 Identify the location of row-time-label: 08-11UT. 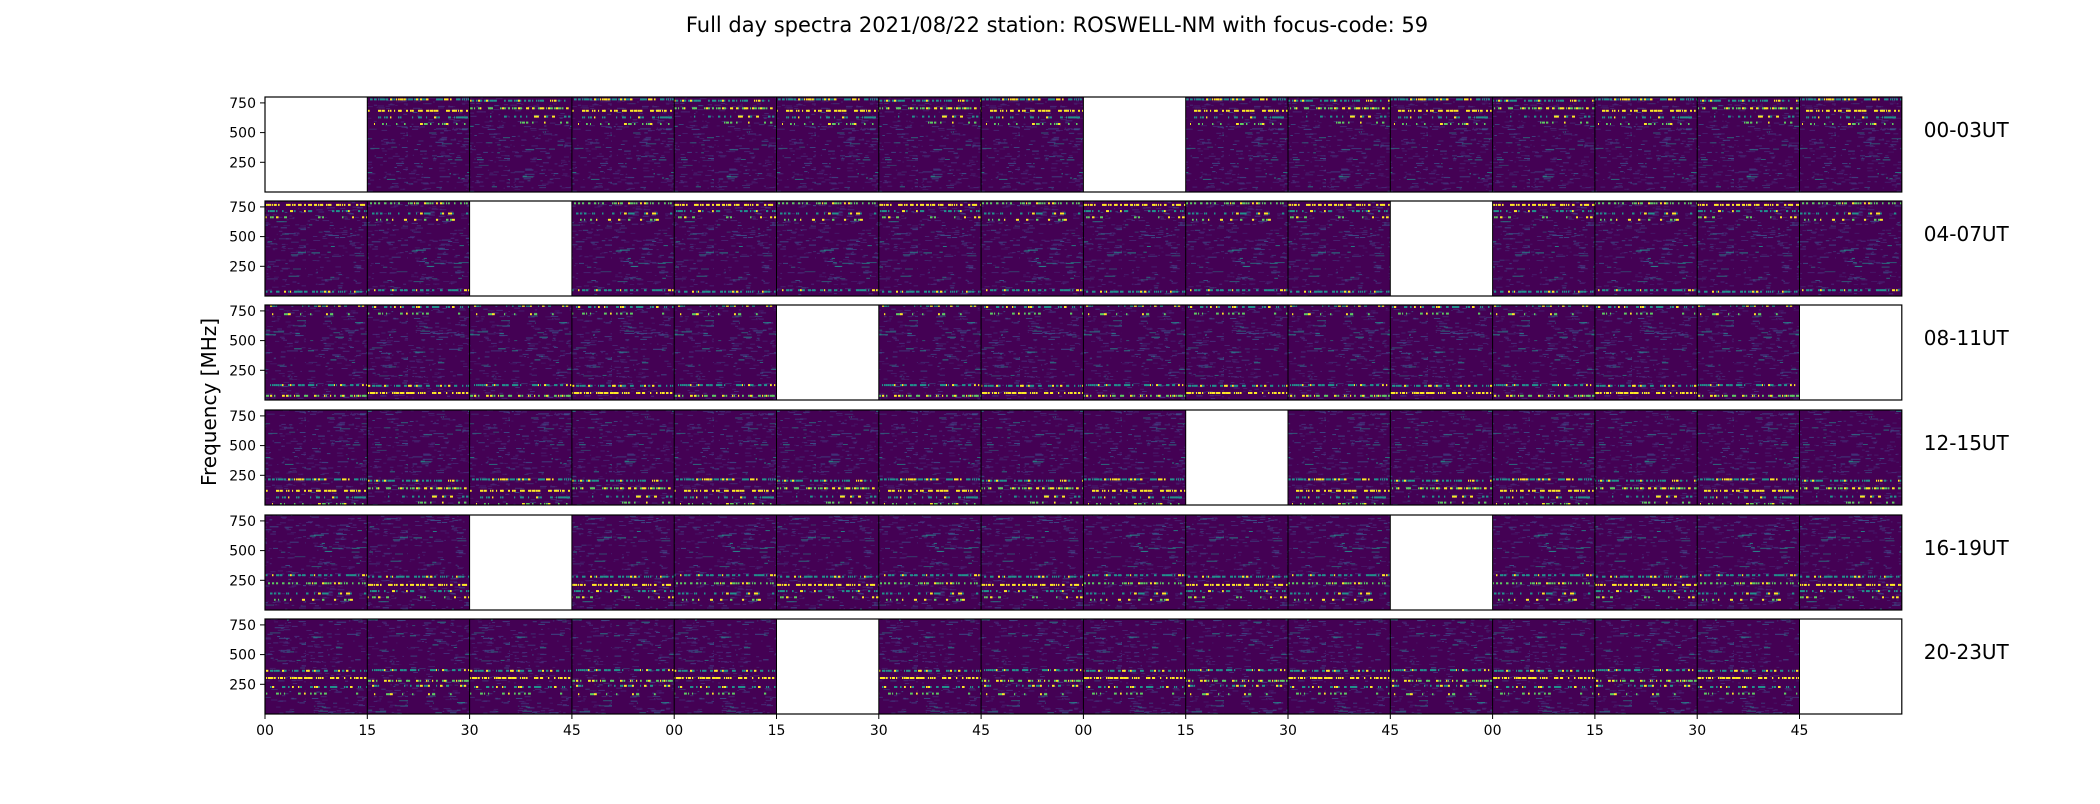
(1967, 338).